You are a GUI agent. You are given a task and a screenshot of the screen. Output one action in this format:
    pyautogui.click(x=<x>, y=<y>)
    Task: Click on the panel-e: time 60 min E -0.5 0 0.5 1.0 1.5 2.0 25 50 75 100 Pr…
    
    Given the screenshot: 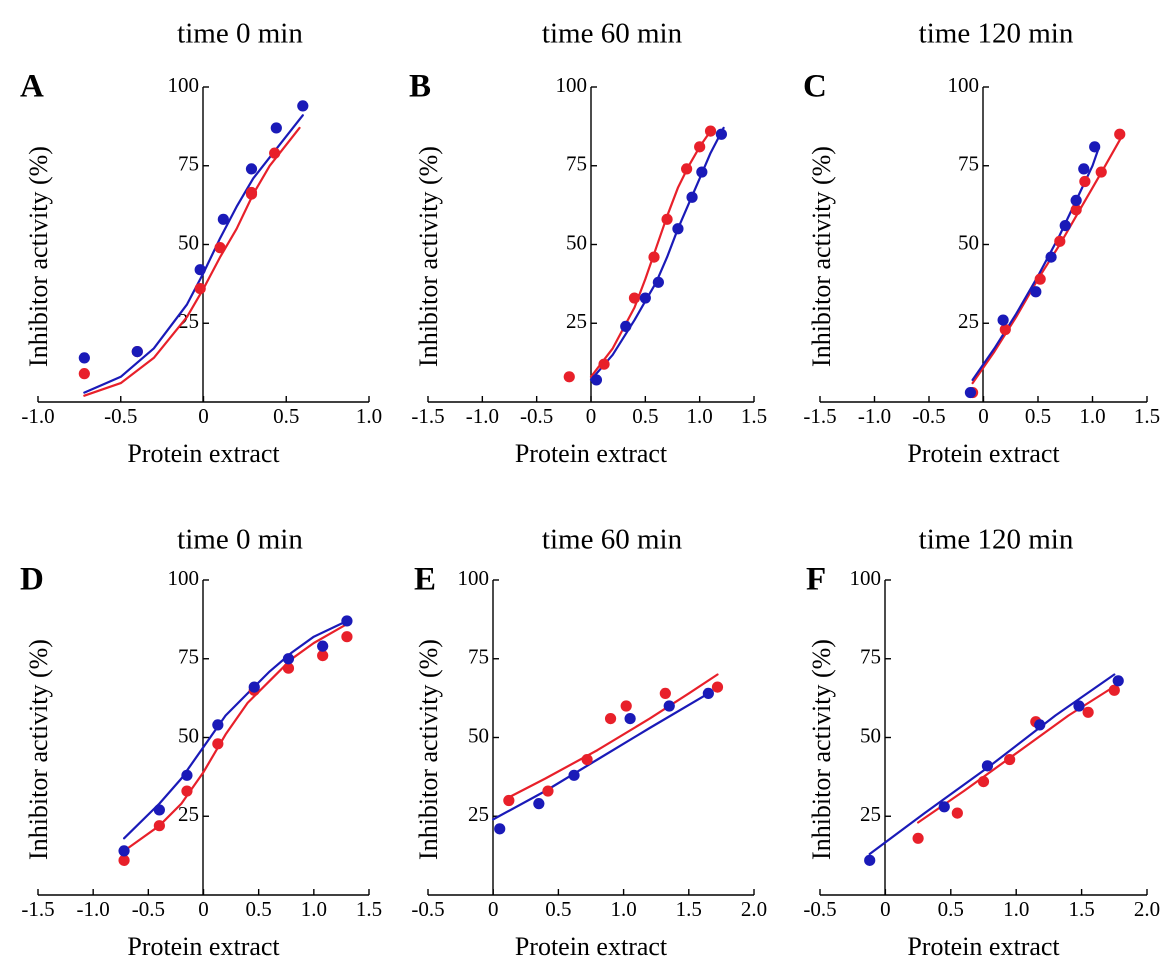 What is the action you would take?
    pyautogui.click(x=589, y=742)
    